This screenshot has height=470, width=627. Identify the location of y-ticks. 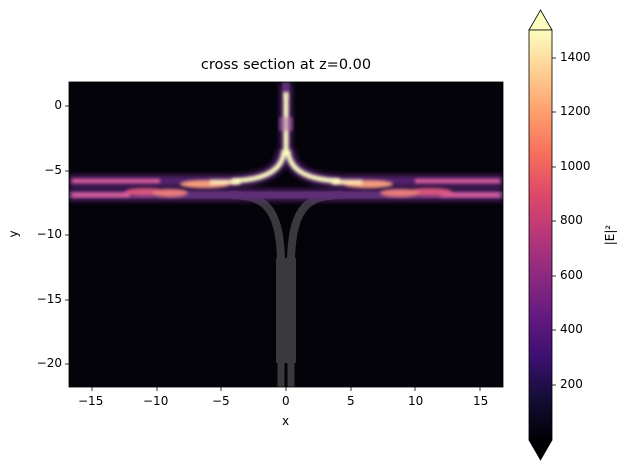
(67, 235).